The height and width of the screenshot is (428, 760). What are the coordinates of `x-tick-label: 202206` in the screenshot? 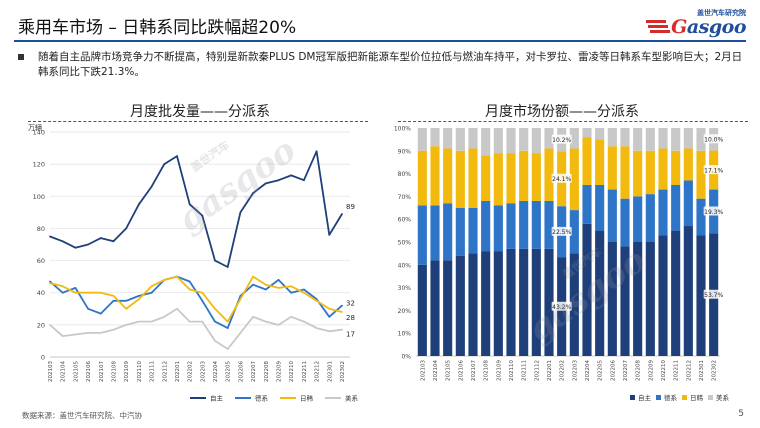 It's located at (241, 371).